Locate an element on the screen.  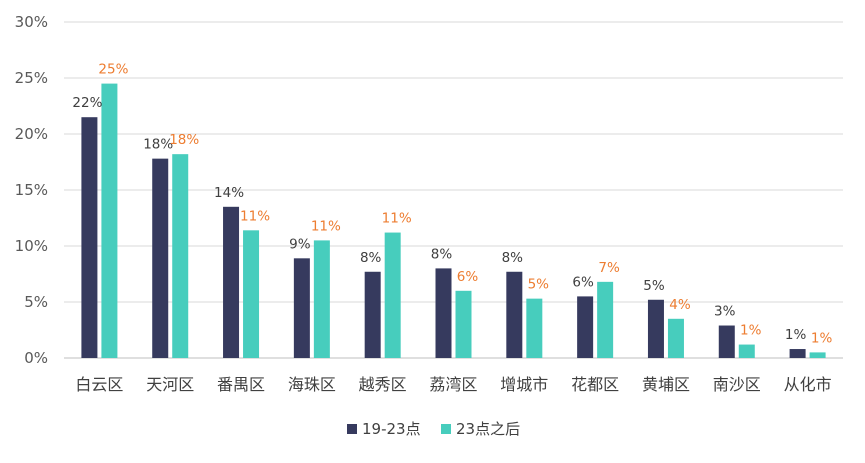
category-label: 白云区 is located at coordinates (99, 384).